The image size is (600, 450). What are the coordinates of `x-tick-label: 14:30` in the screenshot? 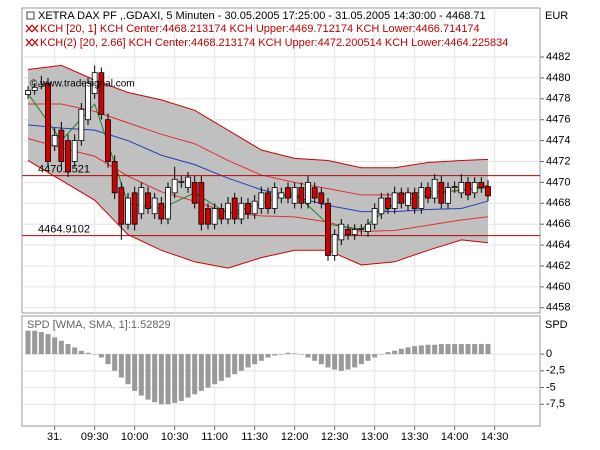 It's located at (495, 437).